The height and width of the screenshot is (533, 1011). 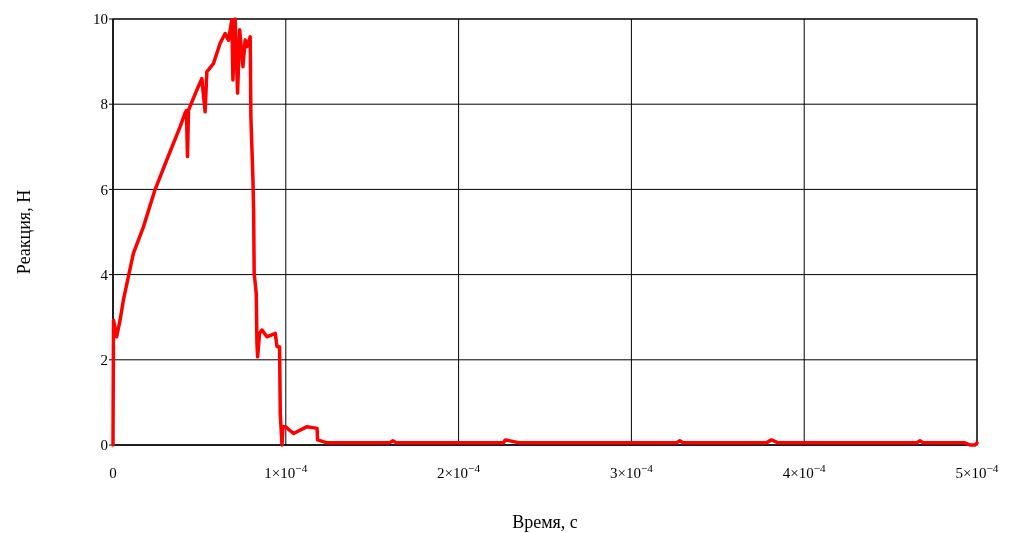 I want to click on x-tick-label: 3×10$^{−4}$, so click(x=631, y=471).